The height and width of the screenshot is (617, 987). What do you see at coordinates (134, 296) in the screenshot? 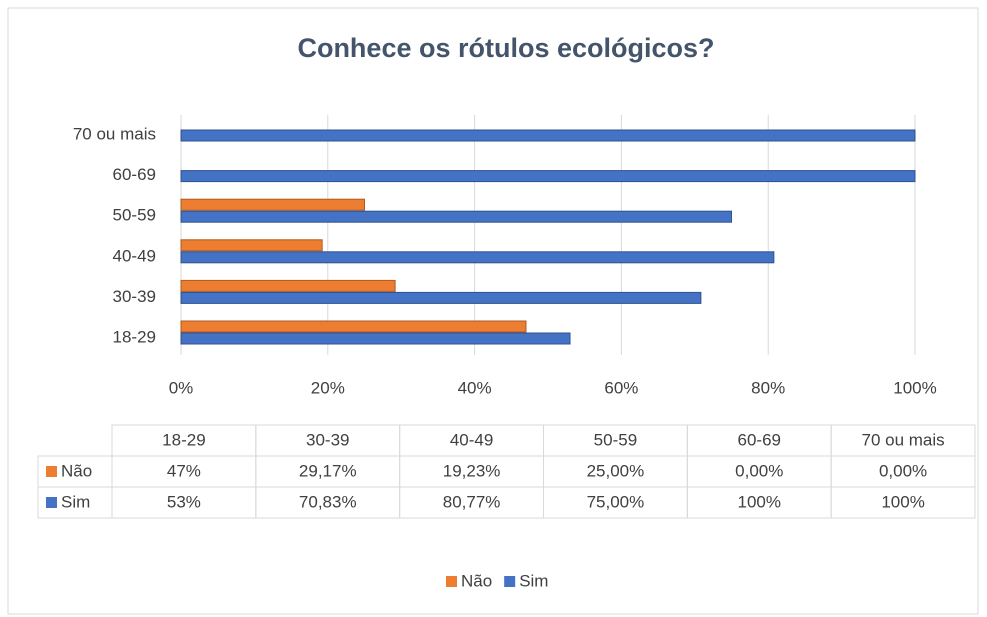
I see `y-tick-label: 30-39` at bounding box center [134, 296].